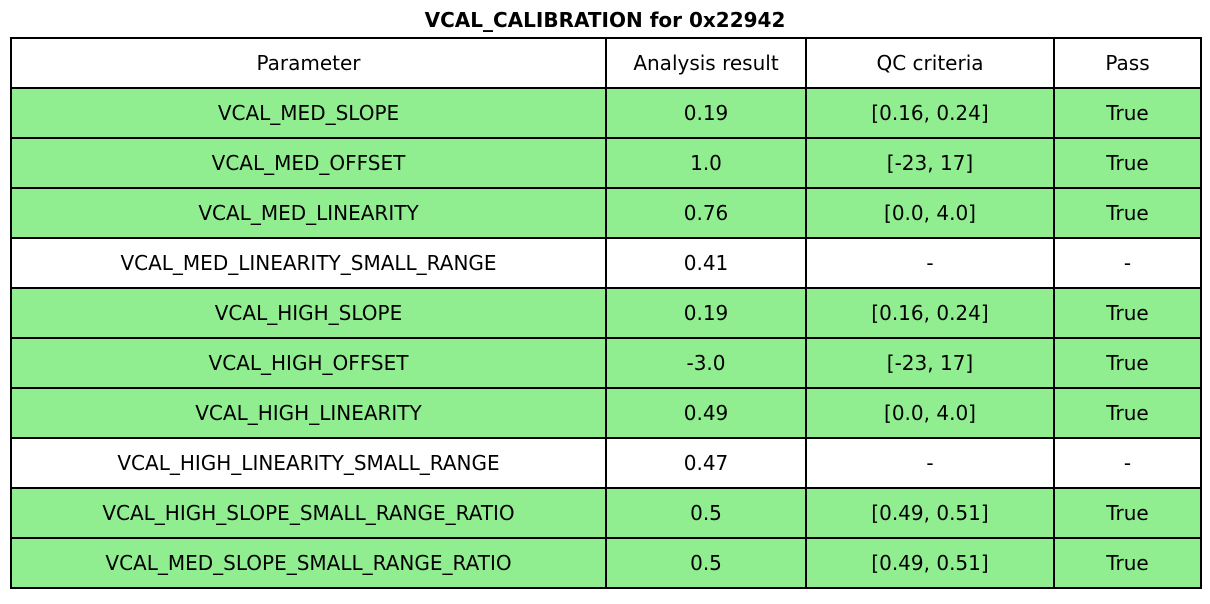  What do you see at coordinates (308, 463) in the screenshot?
I see `parameter-cell: VCAL_HIGH_LINEARITY_SMALL_RANGE` at bounding box center [308, 463].